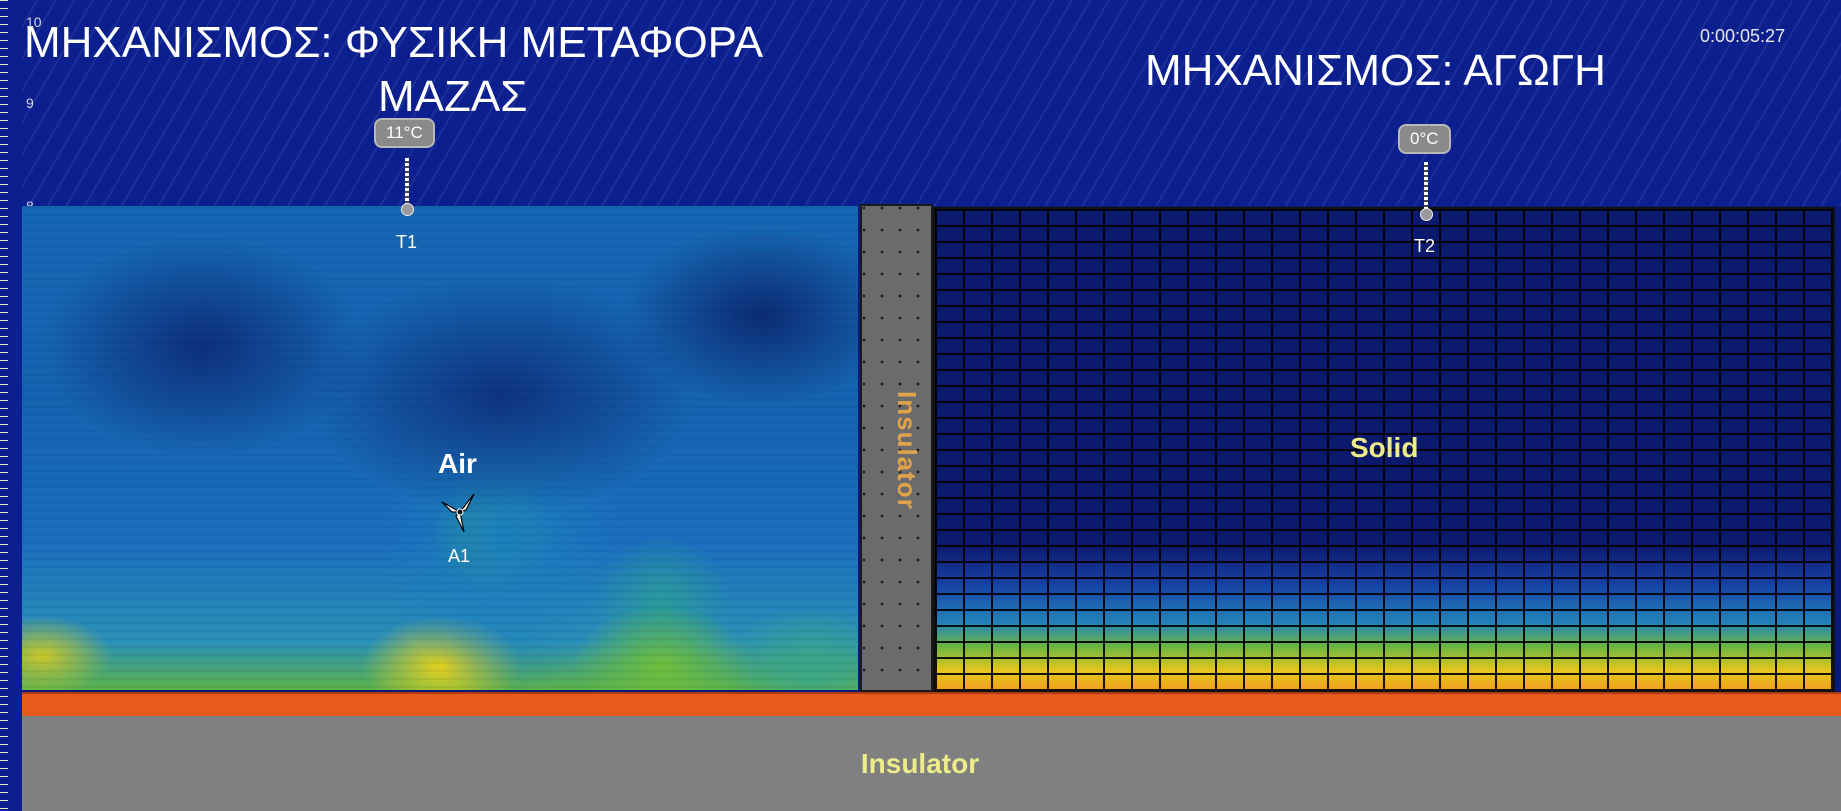 The image size is (1841, 811). I want to click on air-label: Air, so click(457, 463).